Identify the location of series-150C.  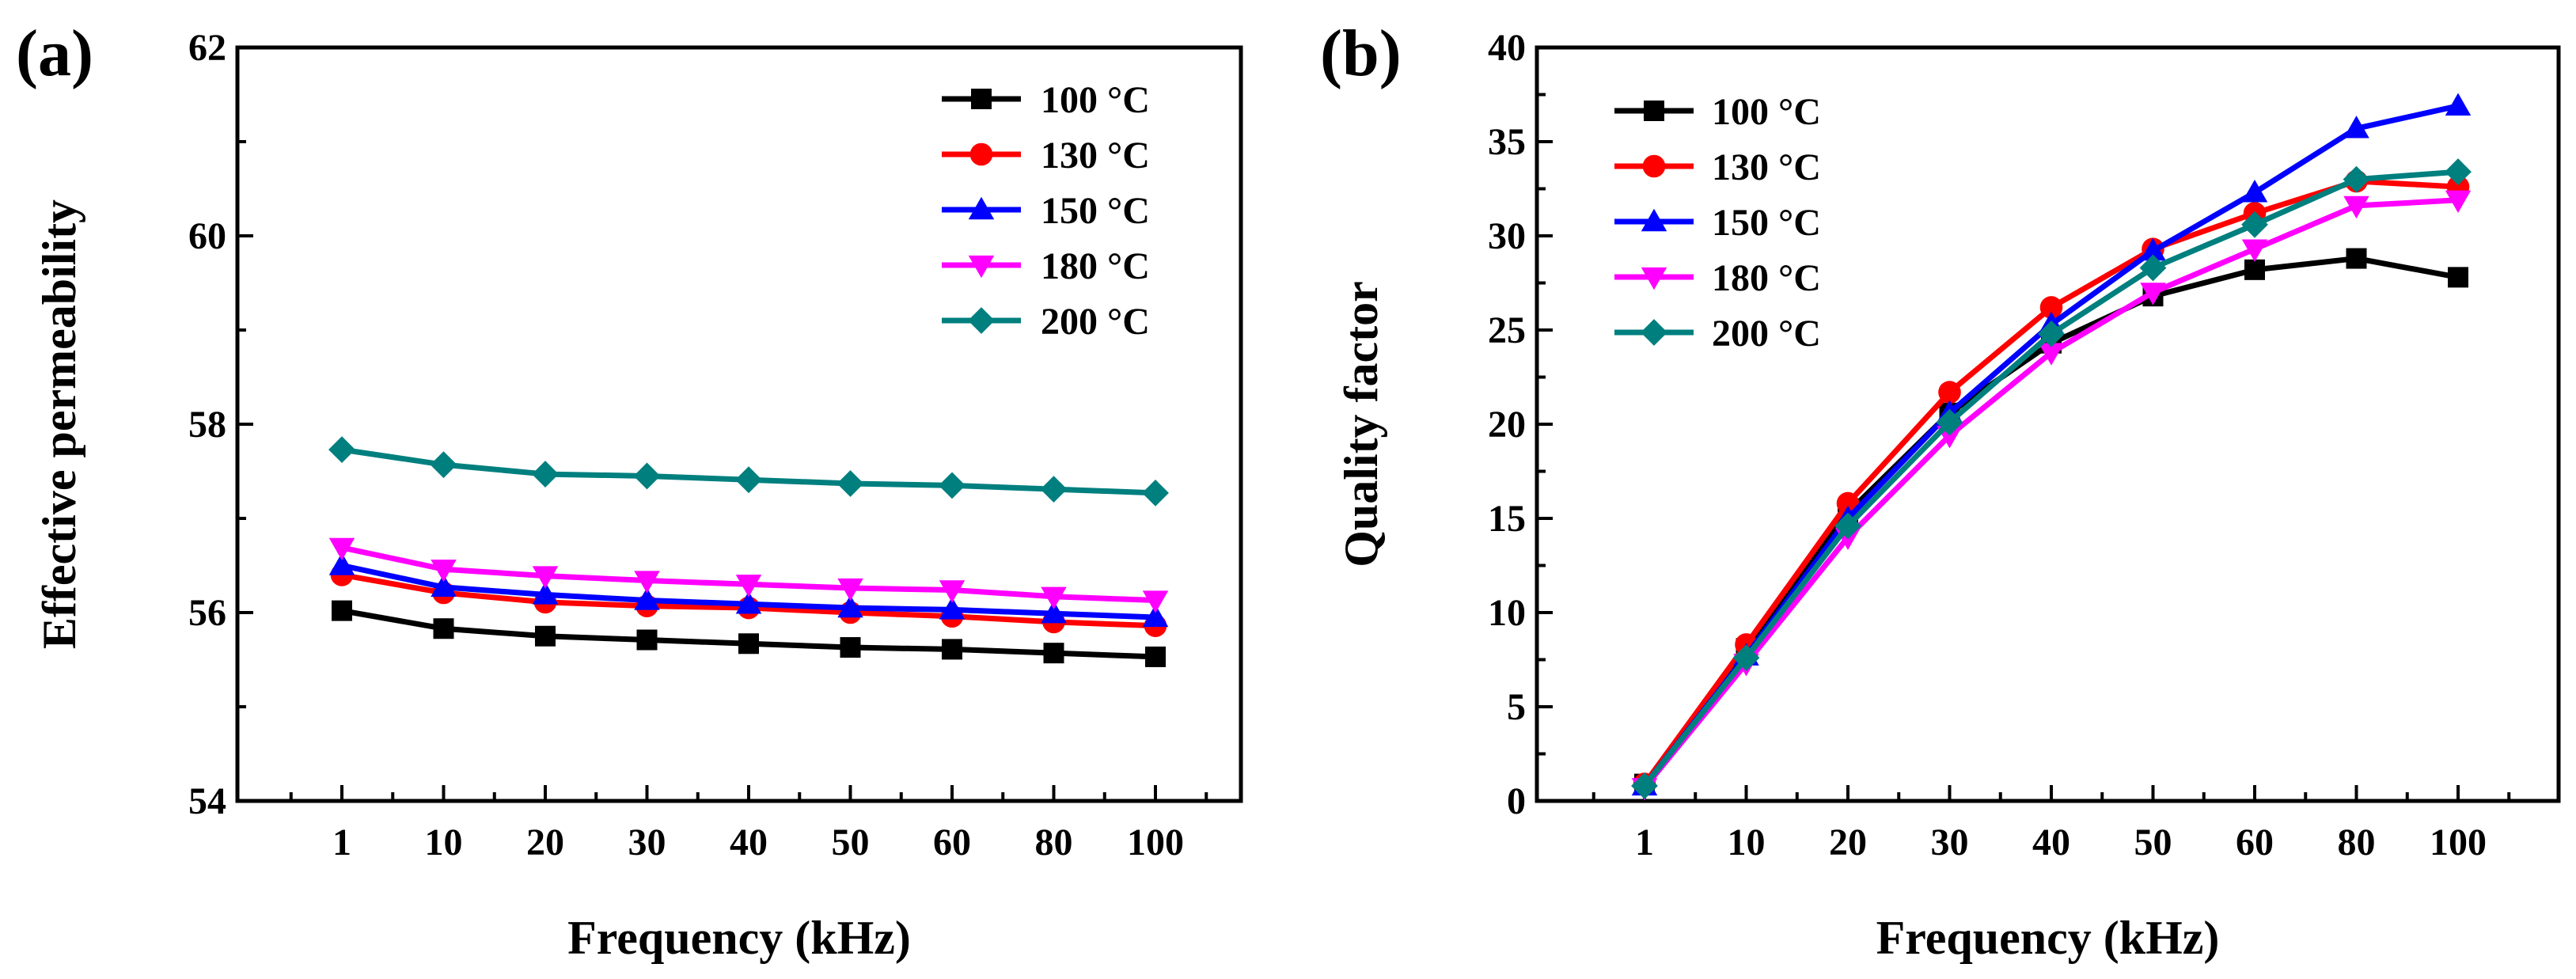
(748, 590).